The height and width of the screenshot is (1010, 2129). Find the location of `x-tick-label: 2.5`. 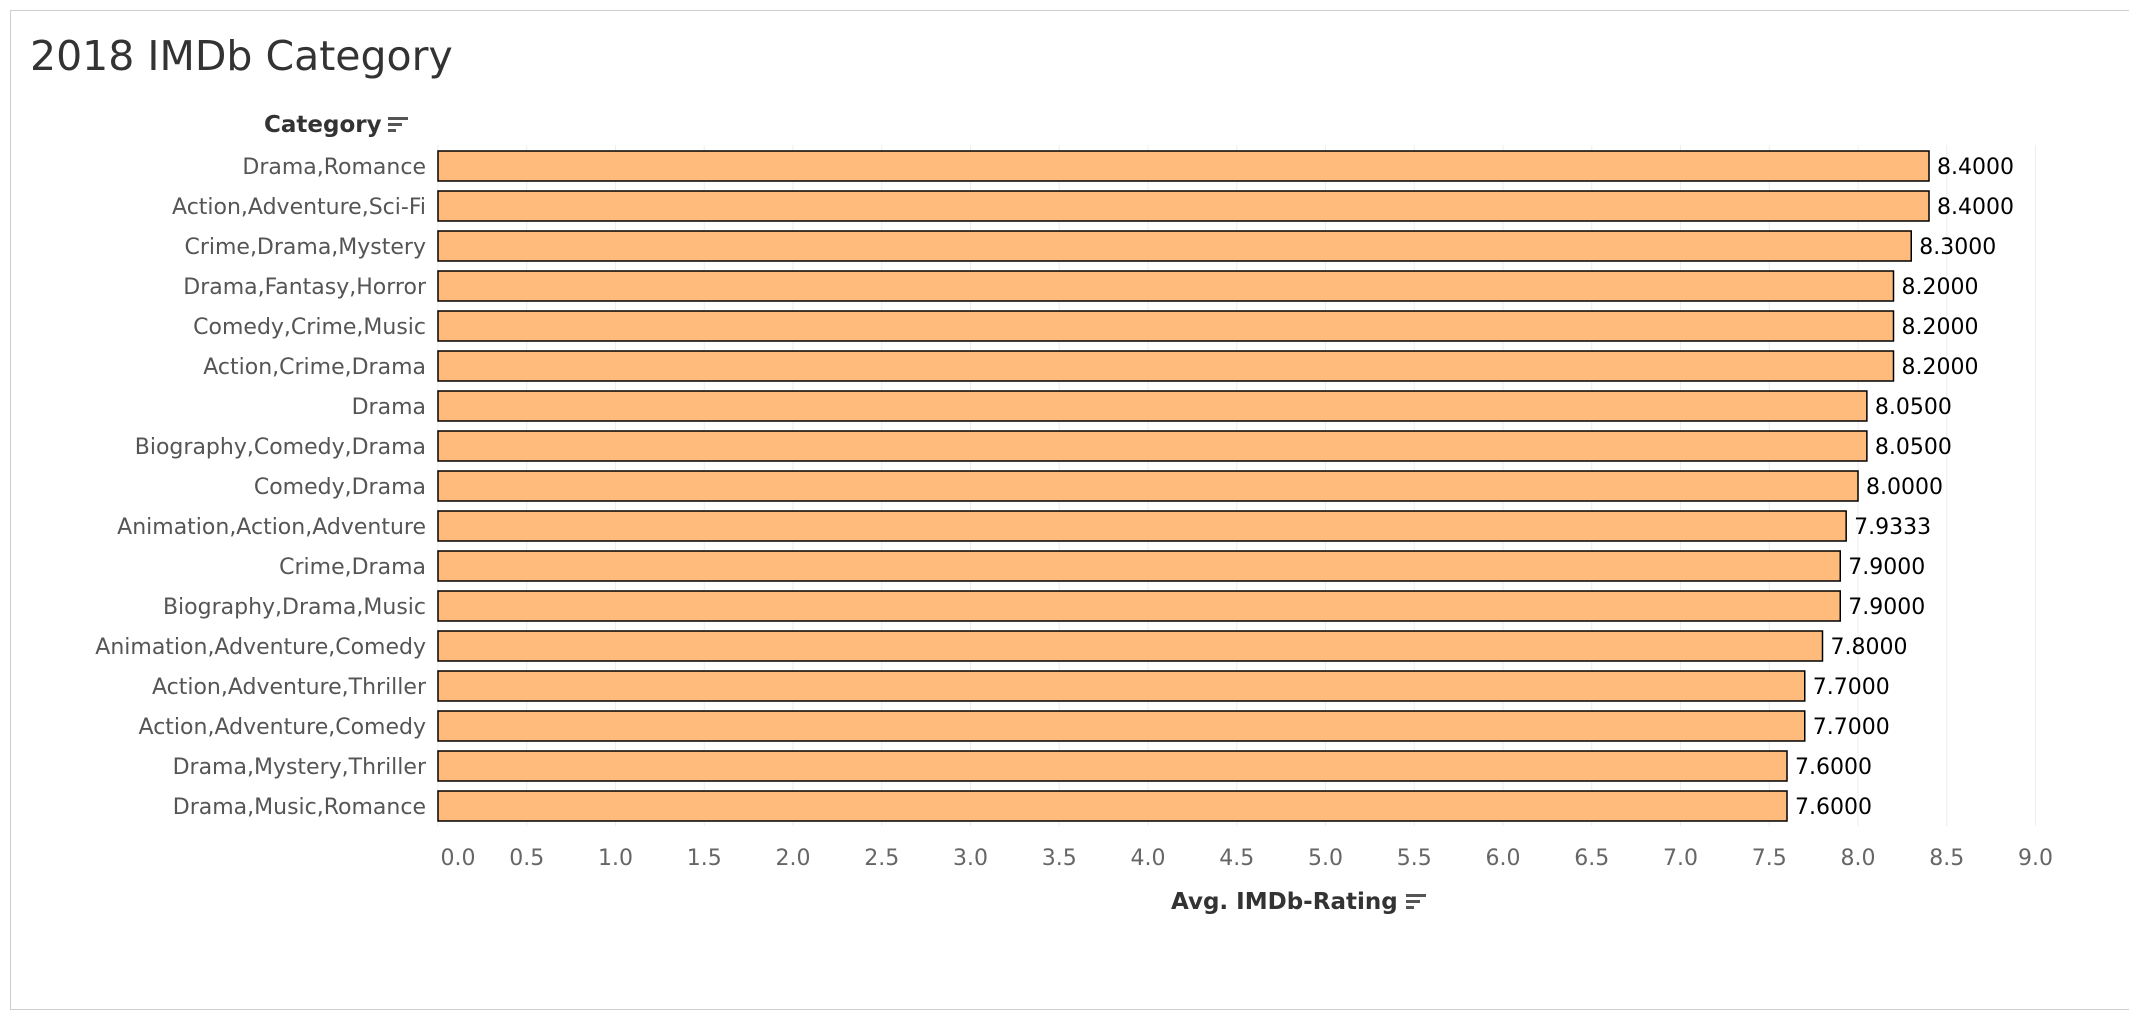

x-tick-label: 2.5 is located at coordinates (881, 858).